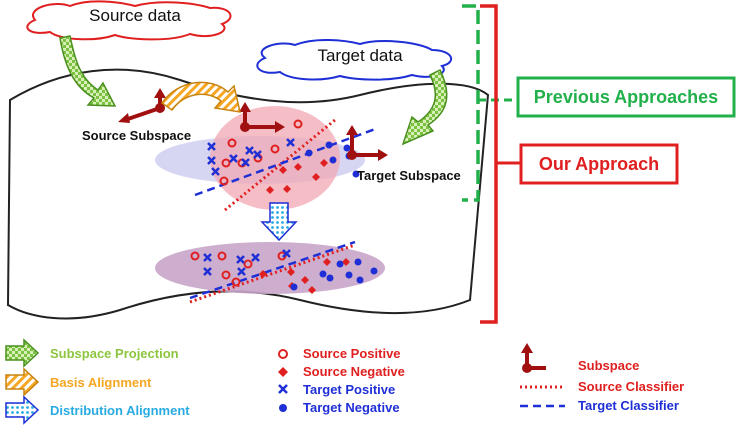 This screenshot has width=748, height=430. I want to click on previous-approaches-box, so click(626, 97).